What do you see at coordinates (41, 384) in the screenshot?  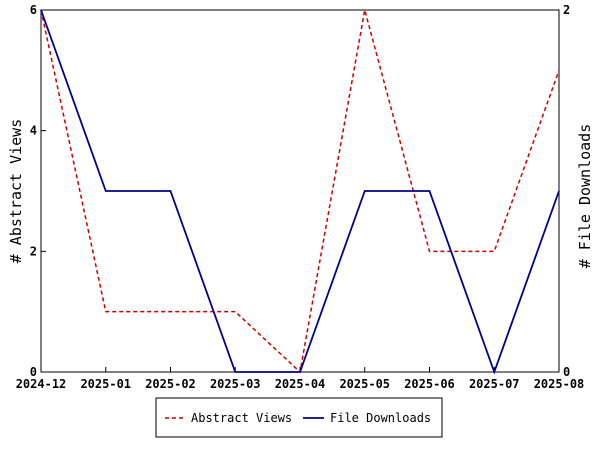 I see `x-tick-label: 2024-12` at bounding box center [41, 384].